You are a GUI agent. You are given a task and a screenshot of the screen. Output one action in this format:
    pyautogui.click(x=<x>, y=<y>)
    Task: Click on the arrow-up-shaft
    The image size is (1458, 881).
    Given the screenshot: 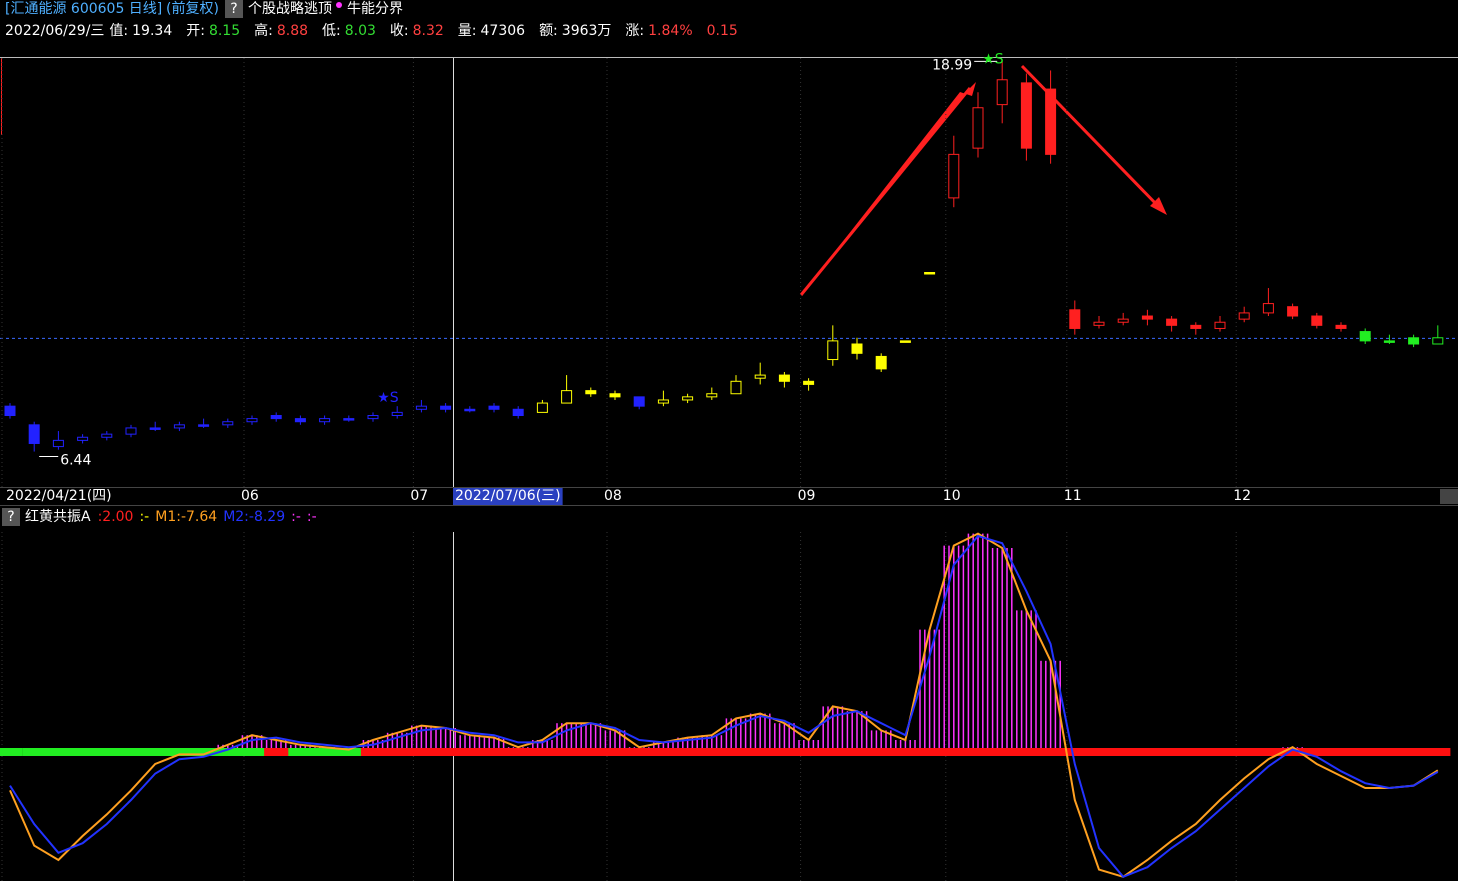 What is the action you would take?
    pyautogui.click(x=885, y=191)
    